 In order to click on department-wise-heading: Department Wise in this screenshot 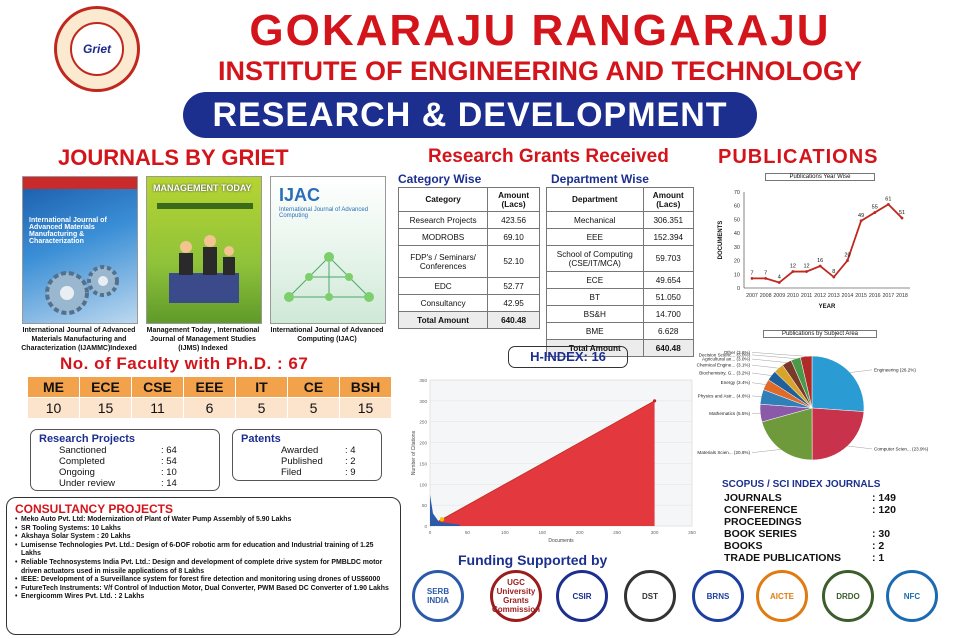, I will do `click(600, 179)`.